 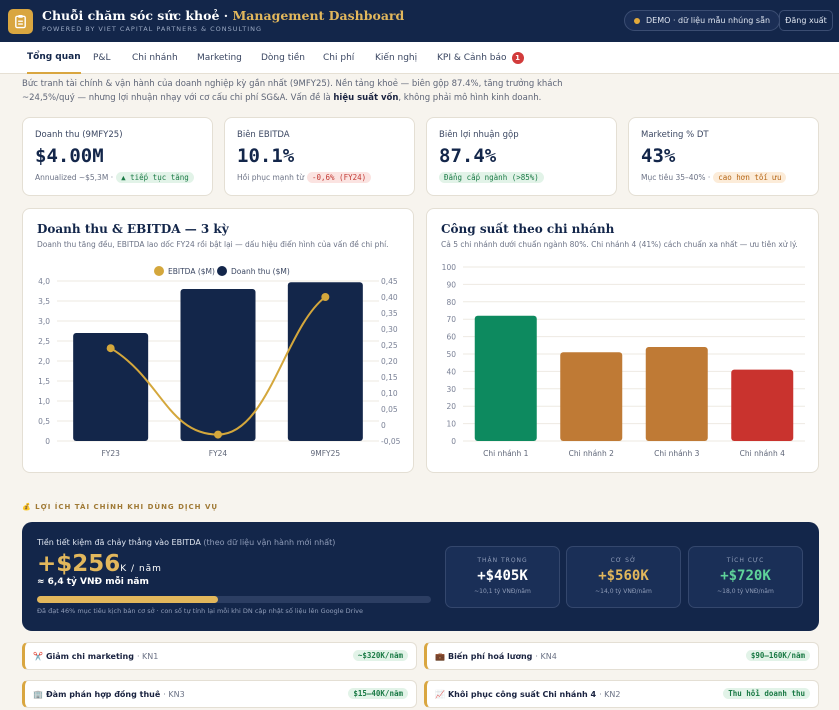 I want to click on kpi-note: Annualized ~$5,3M · ▲ tiếp tục tăng, so click(x=117, y=177).